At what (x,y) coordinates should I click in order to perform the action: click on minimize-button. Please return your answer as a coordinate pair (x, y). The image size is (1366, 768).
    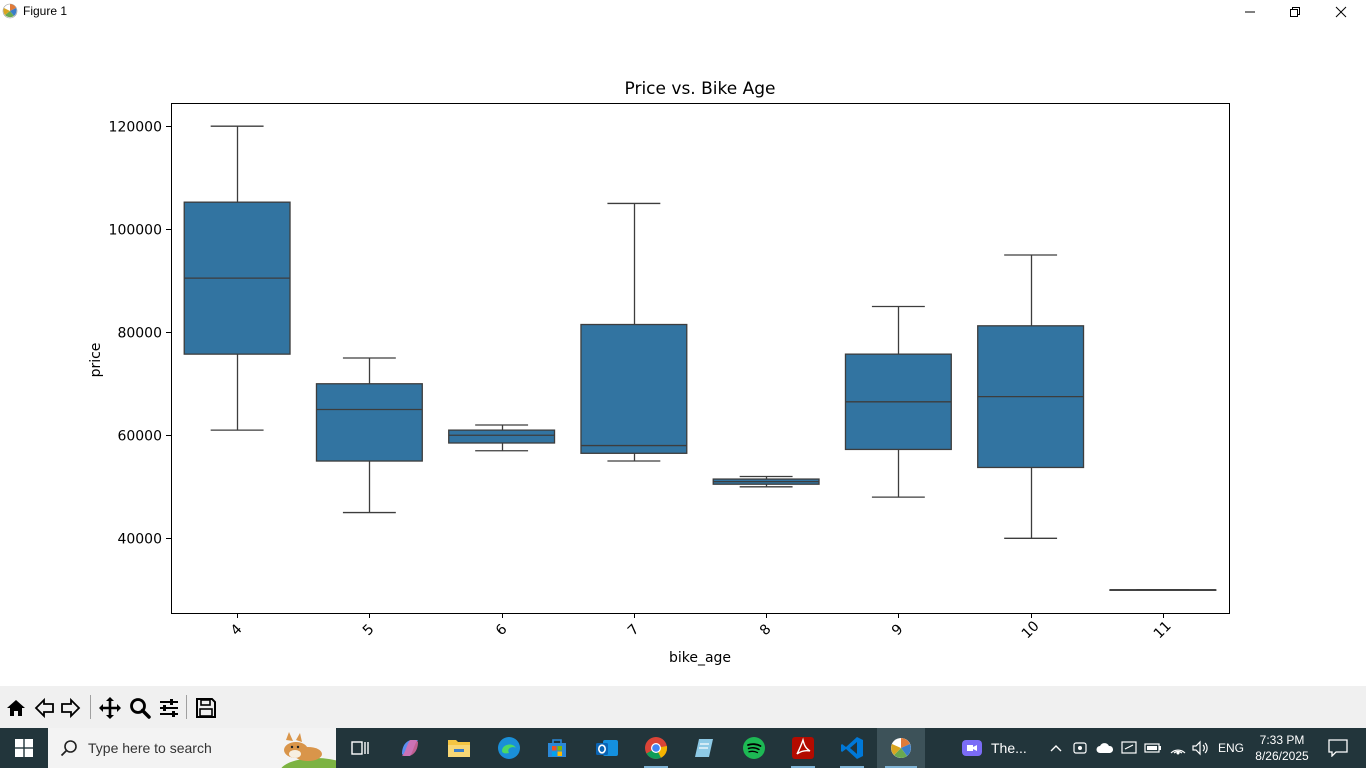
    Looking at the image, I should click on (1250, 12).